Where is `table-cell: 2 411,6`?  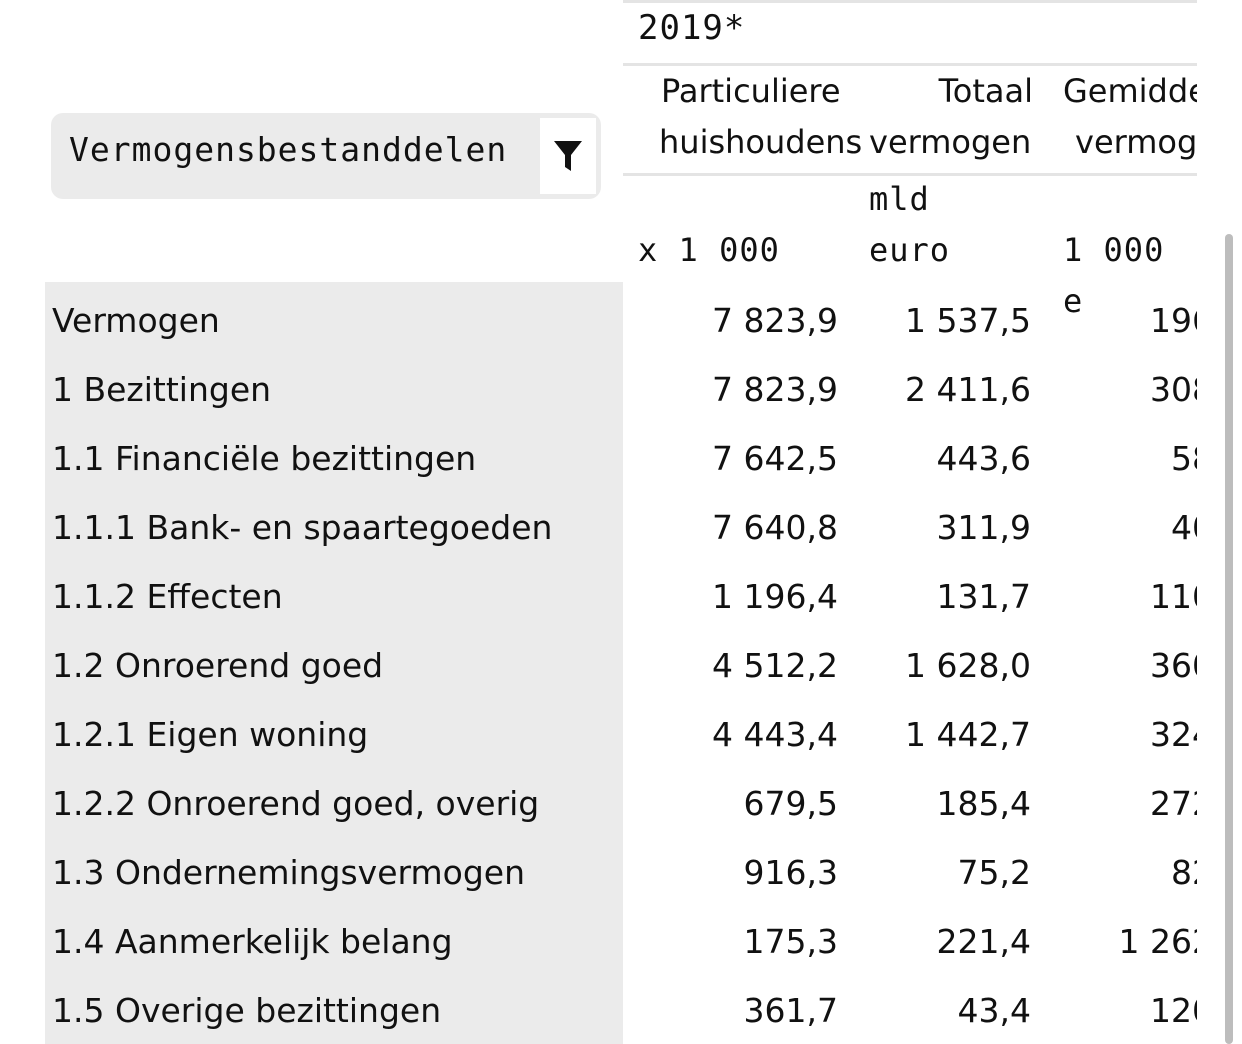
table-cell: 2 411,6 is located at coordinates (968, 389).